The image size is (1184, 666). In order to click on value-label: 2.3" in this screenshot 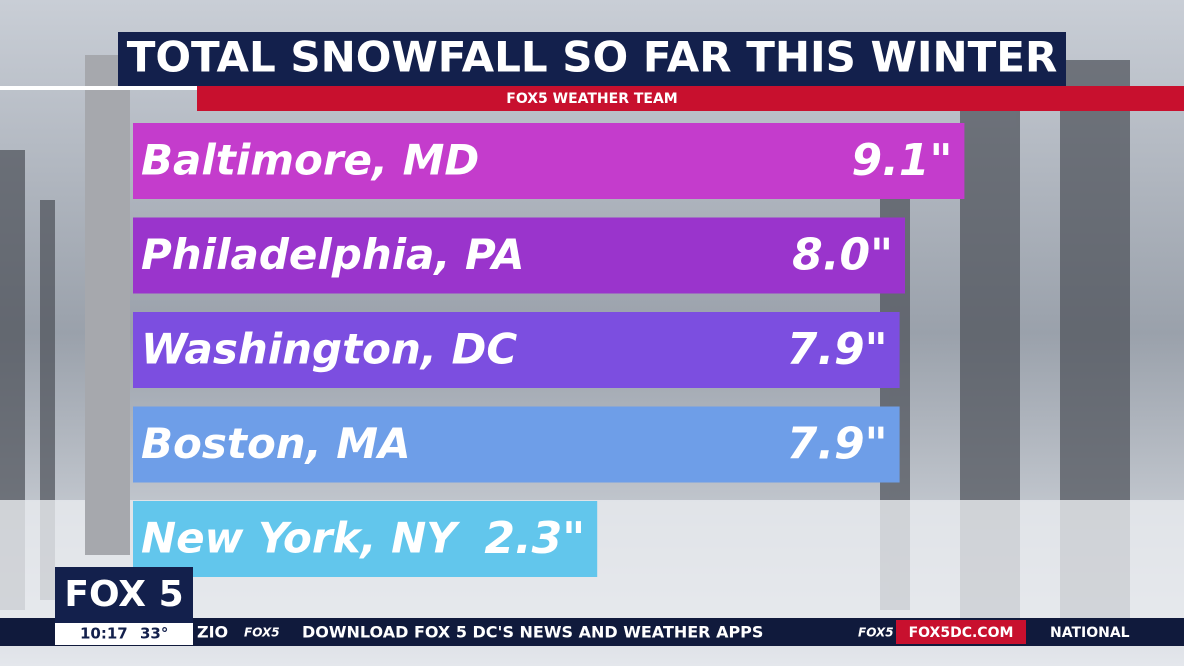, I will do `click(534, 538)`.